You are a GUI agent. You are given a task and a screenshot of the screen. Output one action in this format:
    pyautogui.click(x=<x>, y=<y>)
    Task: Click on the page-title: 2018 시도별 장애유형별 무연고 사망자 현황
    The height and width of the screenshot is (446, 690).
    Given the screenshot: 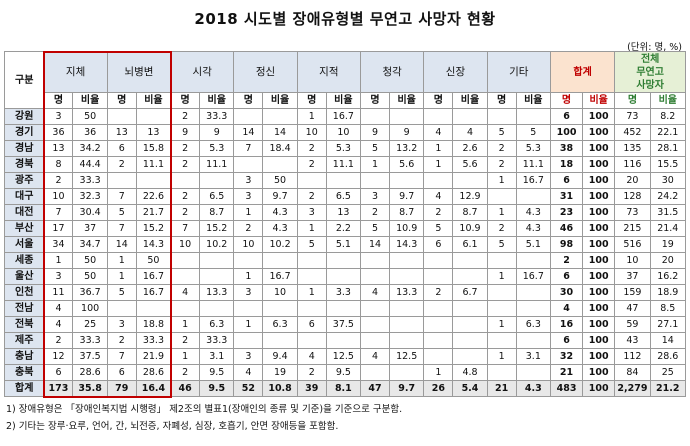 What is the action you would take?
    pyautogui.click(x=345, y=19)
    